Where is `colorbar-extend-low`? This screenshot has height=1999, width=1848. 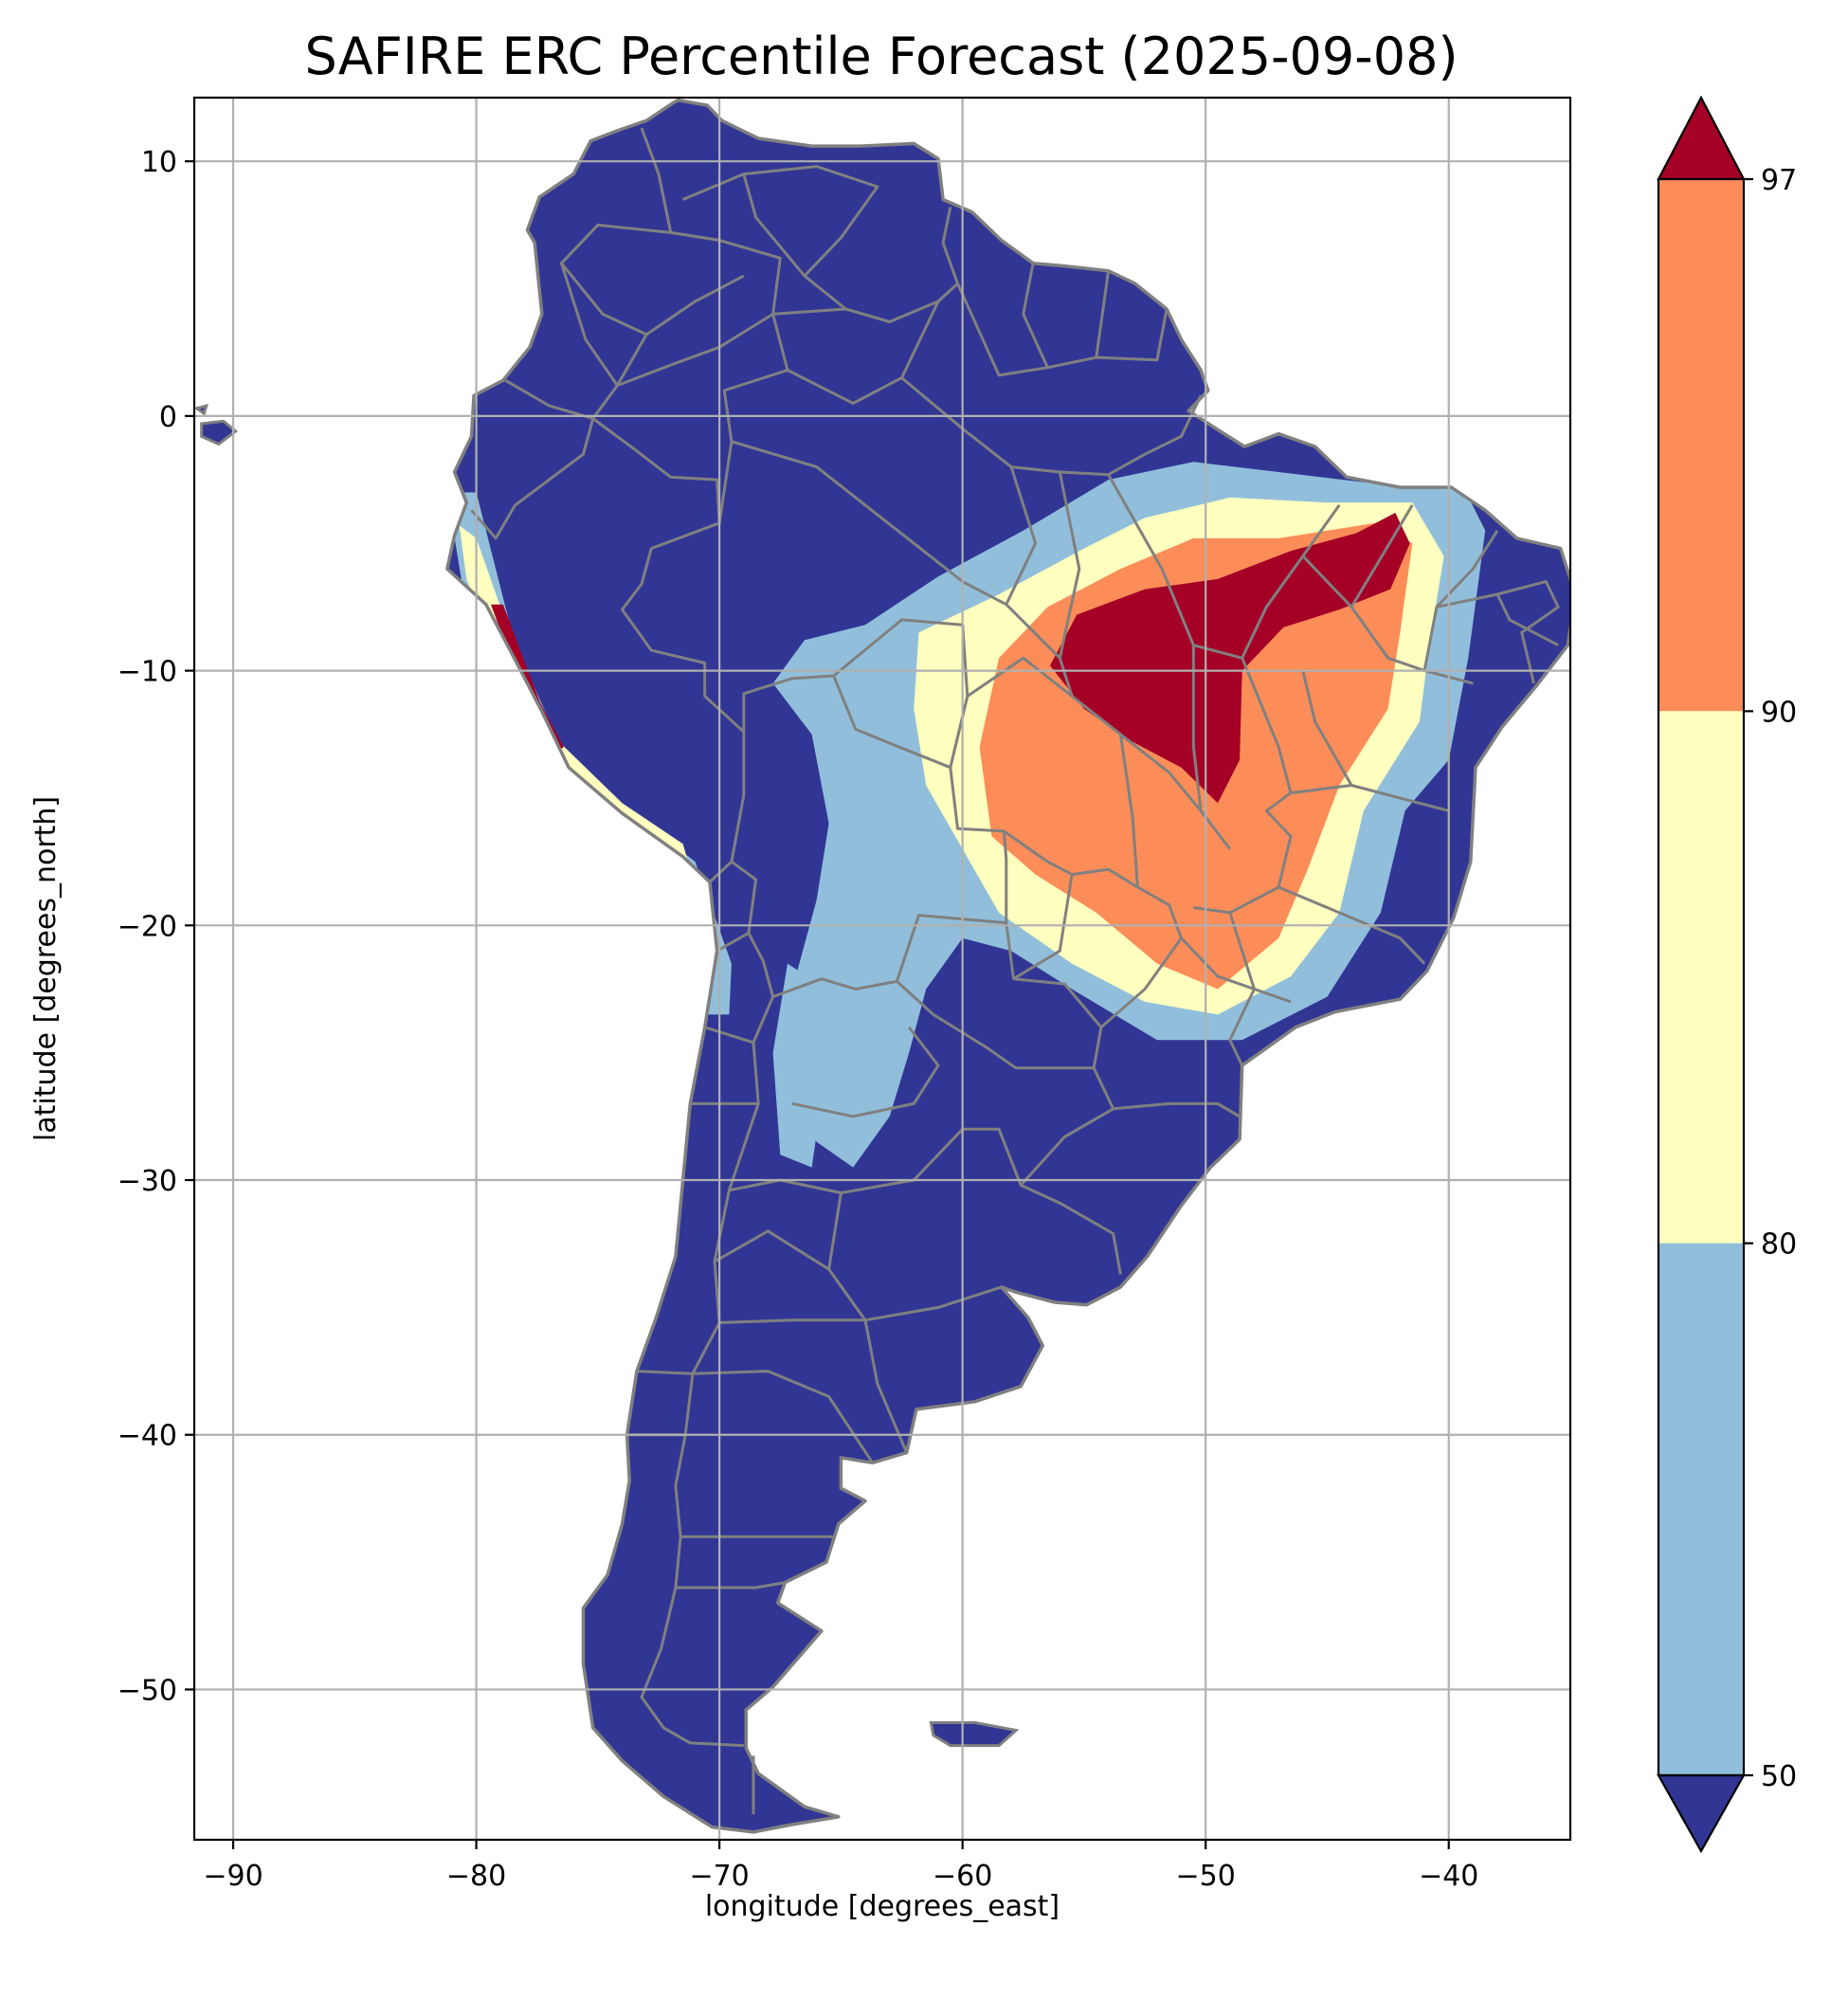
colorbar-extend-low is located at coordinates (1702, 1814).